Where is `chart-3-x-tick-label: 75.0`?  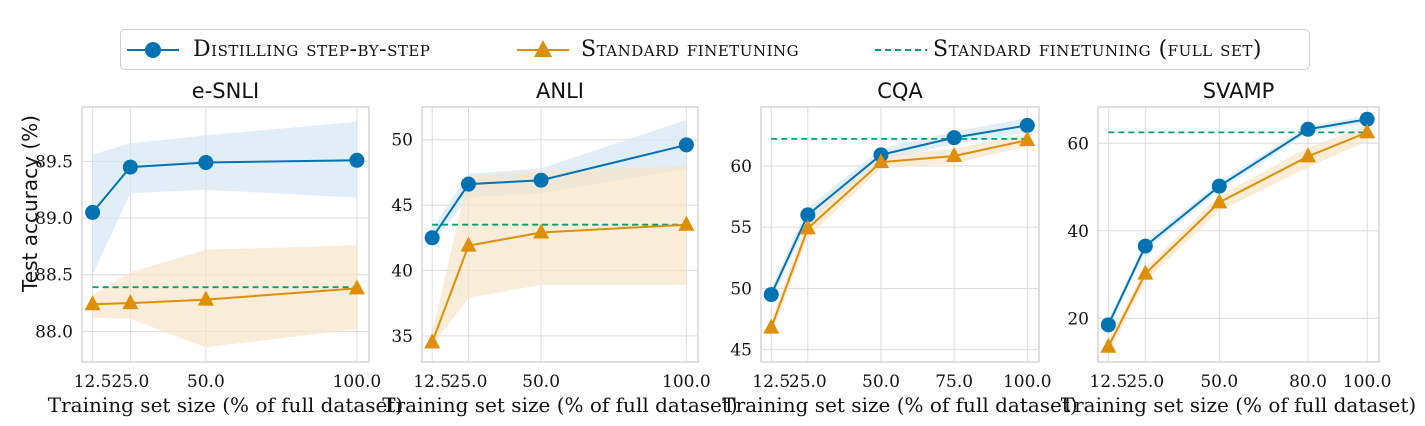
chart-3-x-tick-label: 75.0 is located at coordinates (954, 382).